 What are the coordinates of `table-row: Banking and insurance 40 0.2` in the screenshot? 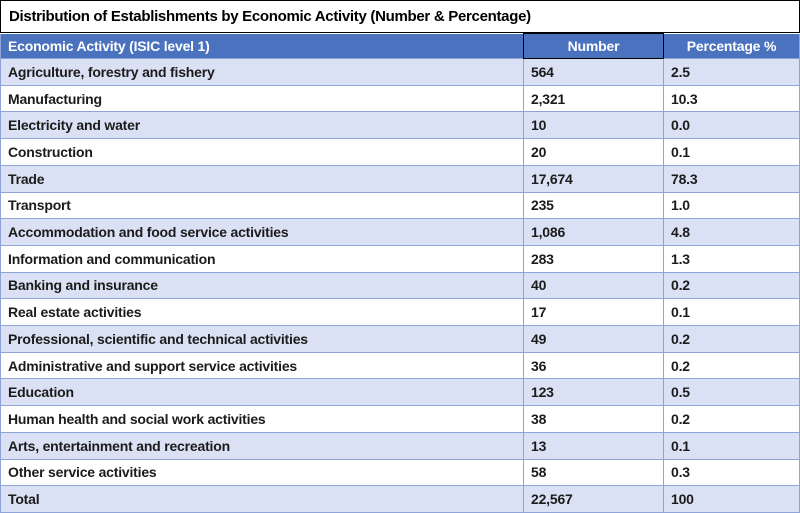 It's located at (400, 285).